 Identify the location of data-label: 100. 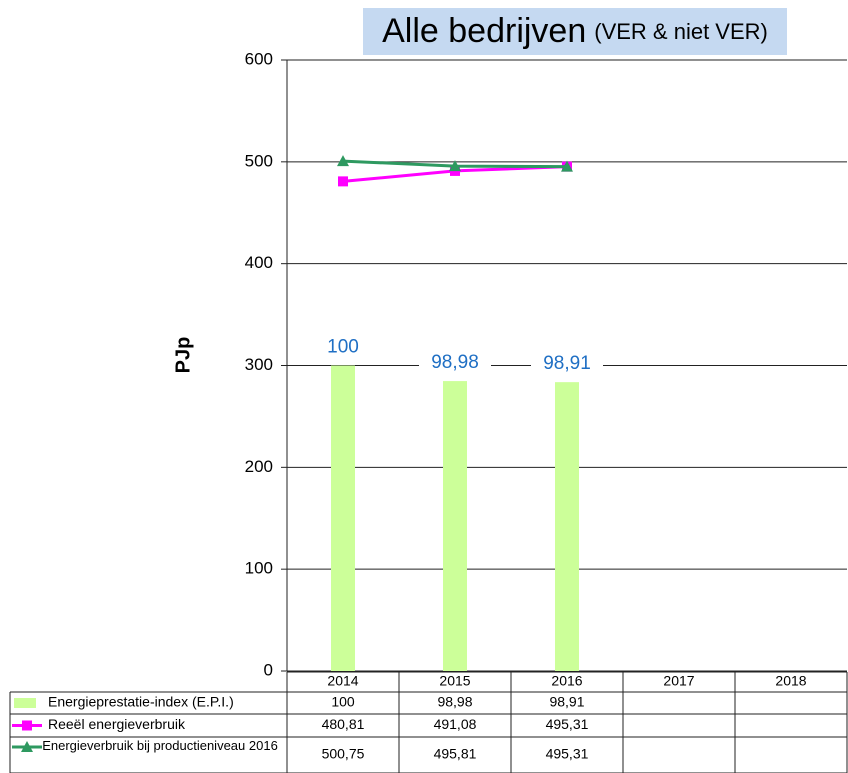
(343, 347).